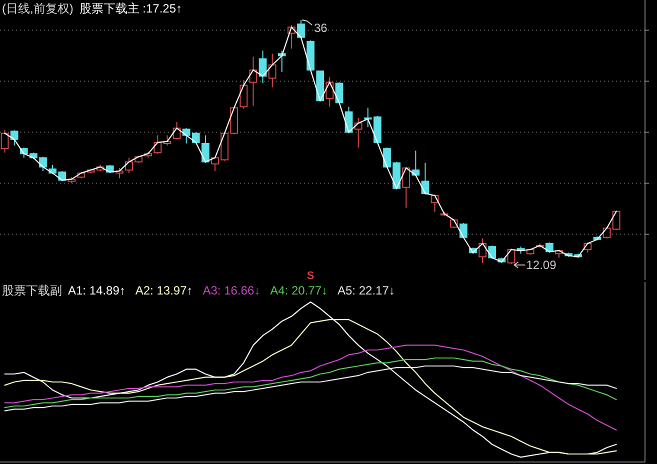 The width and height of the screenshot is (657, 464). I want to click on legend: 股票下载主 :17.25↑, so click(130, 9).